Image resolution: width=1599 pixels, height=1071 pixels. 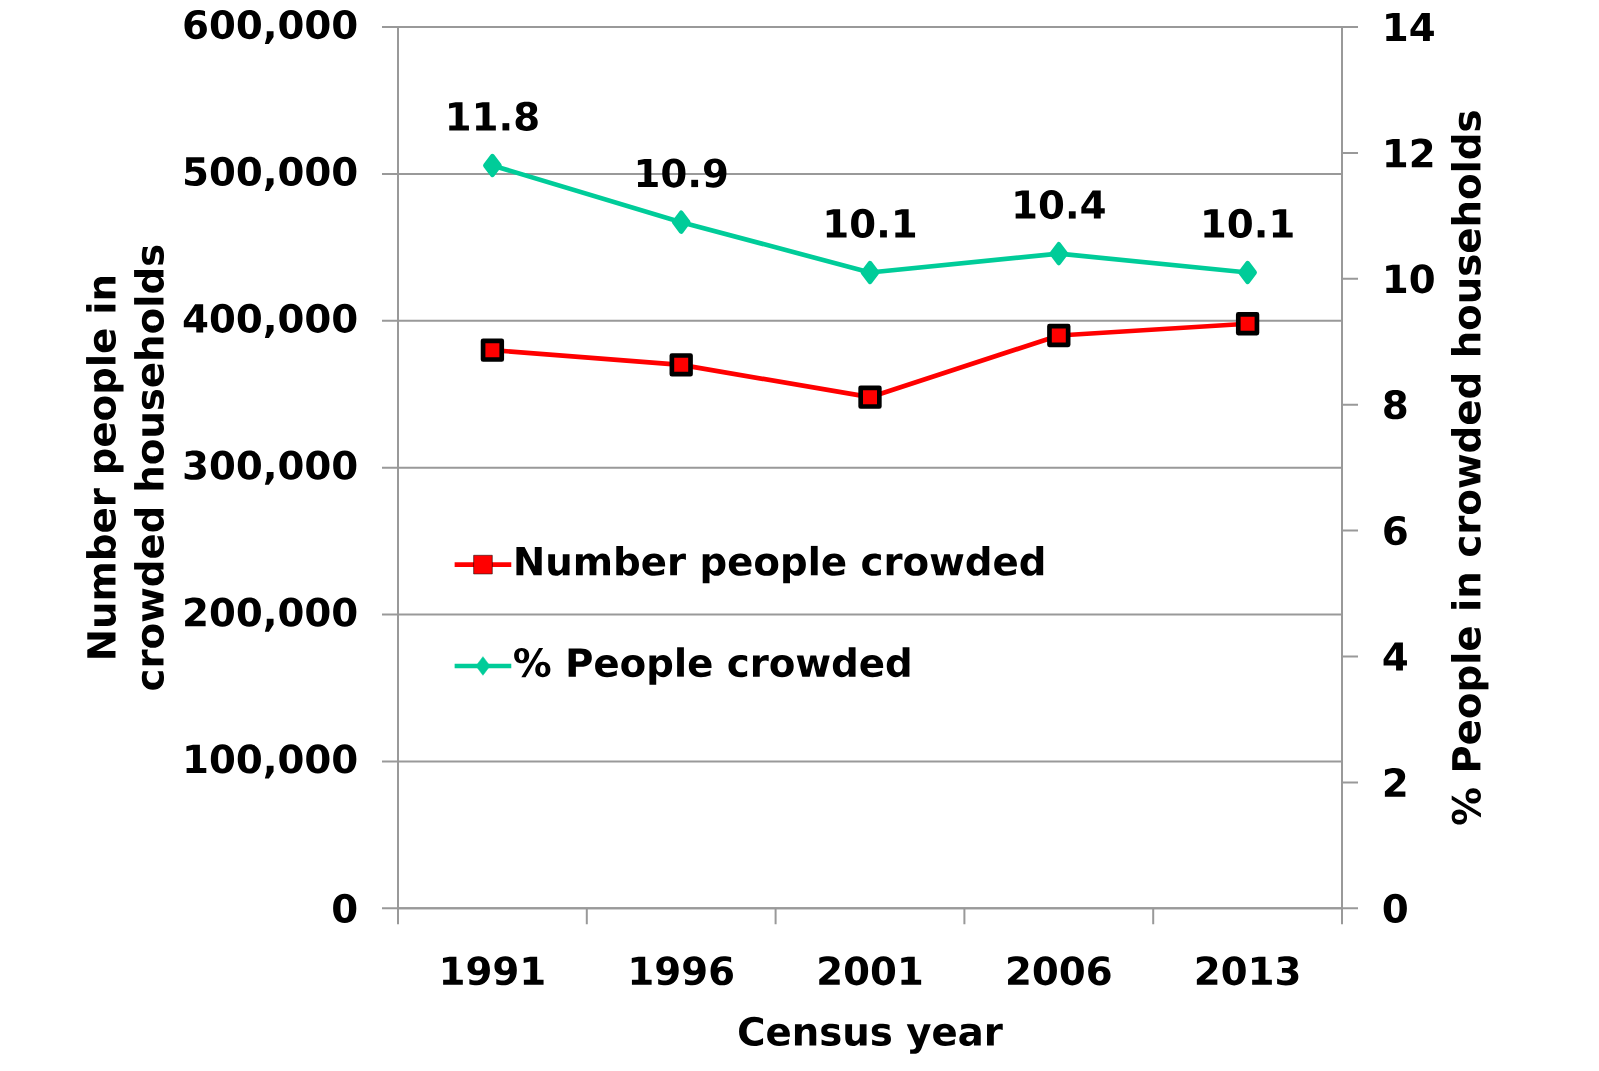 I want to click on x-axis-title: Census year, so click(x=871, y=1035).